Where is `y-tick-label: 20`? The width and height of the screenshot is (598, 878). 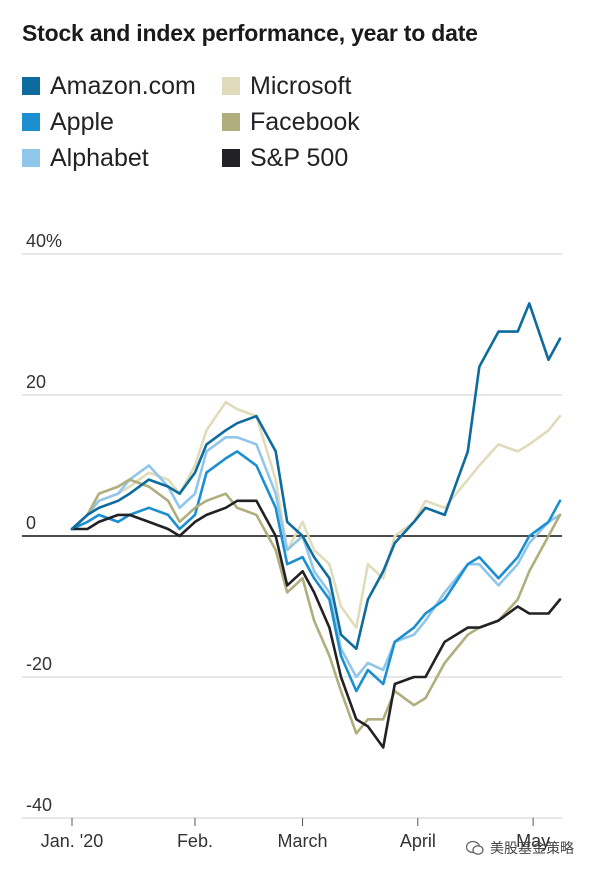 y-tick-label: 20 is located at coordinates (36, 382).